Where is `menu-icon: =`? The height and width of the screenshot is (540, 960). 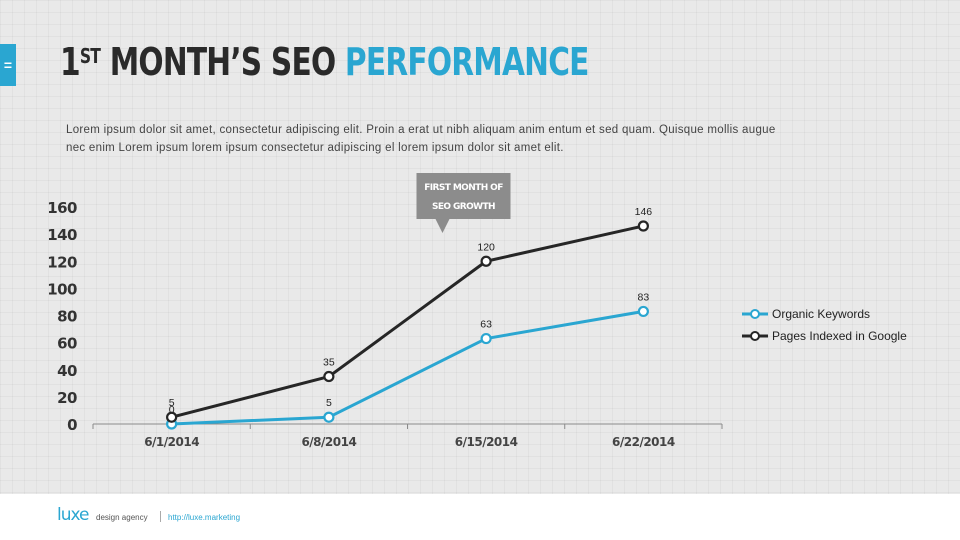 menu-icon: = is located at coordinates (8, 65).